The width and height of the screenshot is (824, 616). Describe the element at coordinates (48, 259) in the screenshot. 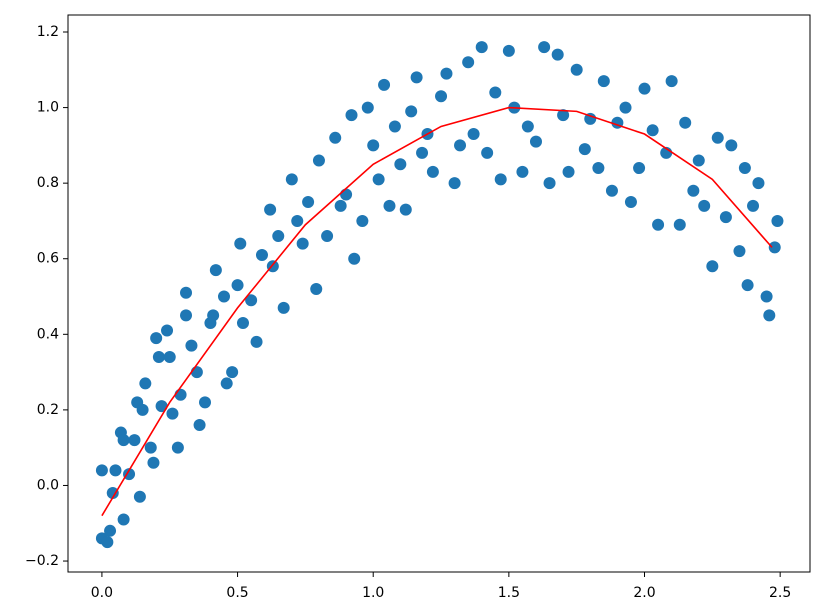

I see `y-tick-label: 0.6` at that location.